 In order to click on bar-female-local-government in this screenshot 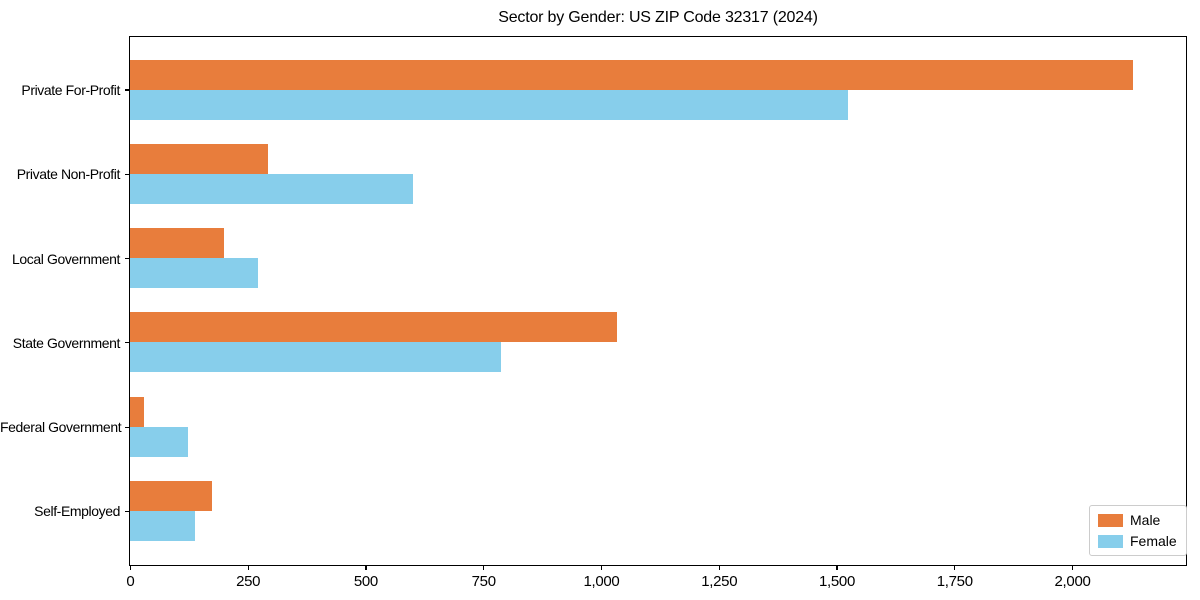, I will do `click(194, 273)`.